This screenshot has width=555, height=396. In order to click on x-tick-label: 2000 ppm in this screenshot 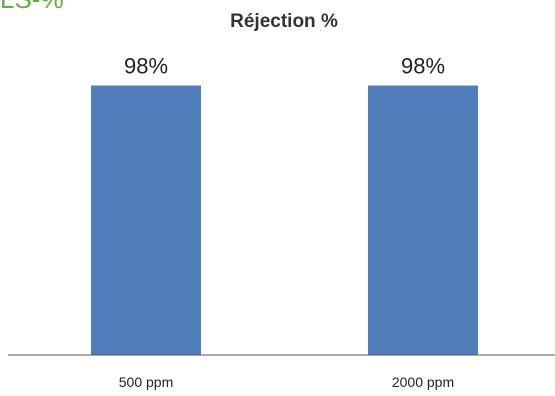, I will do `click(423, 382)`.